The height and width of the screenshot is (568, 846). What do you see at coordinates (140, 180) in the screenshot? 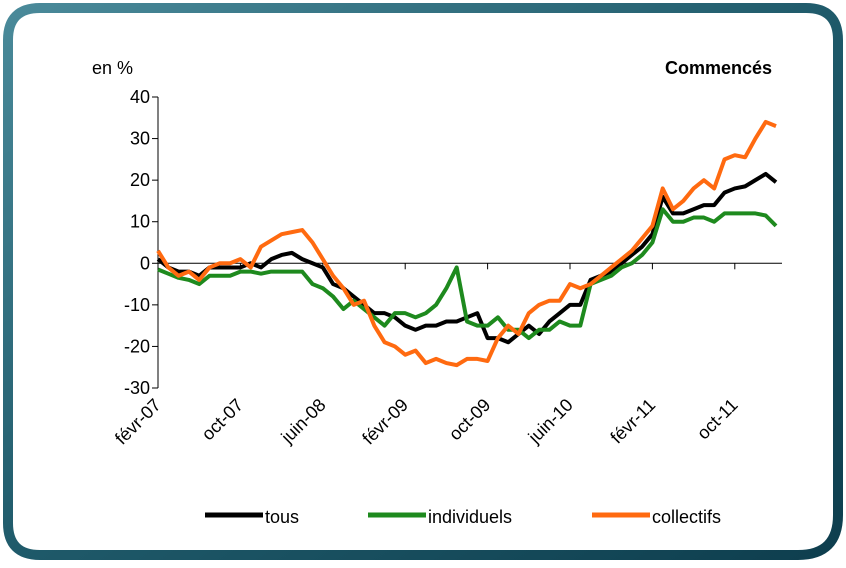
I see `y-tick-label: 20` at bounding box center [140, 180].